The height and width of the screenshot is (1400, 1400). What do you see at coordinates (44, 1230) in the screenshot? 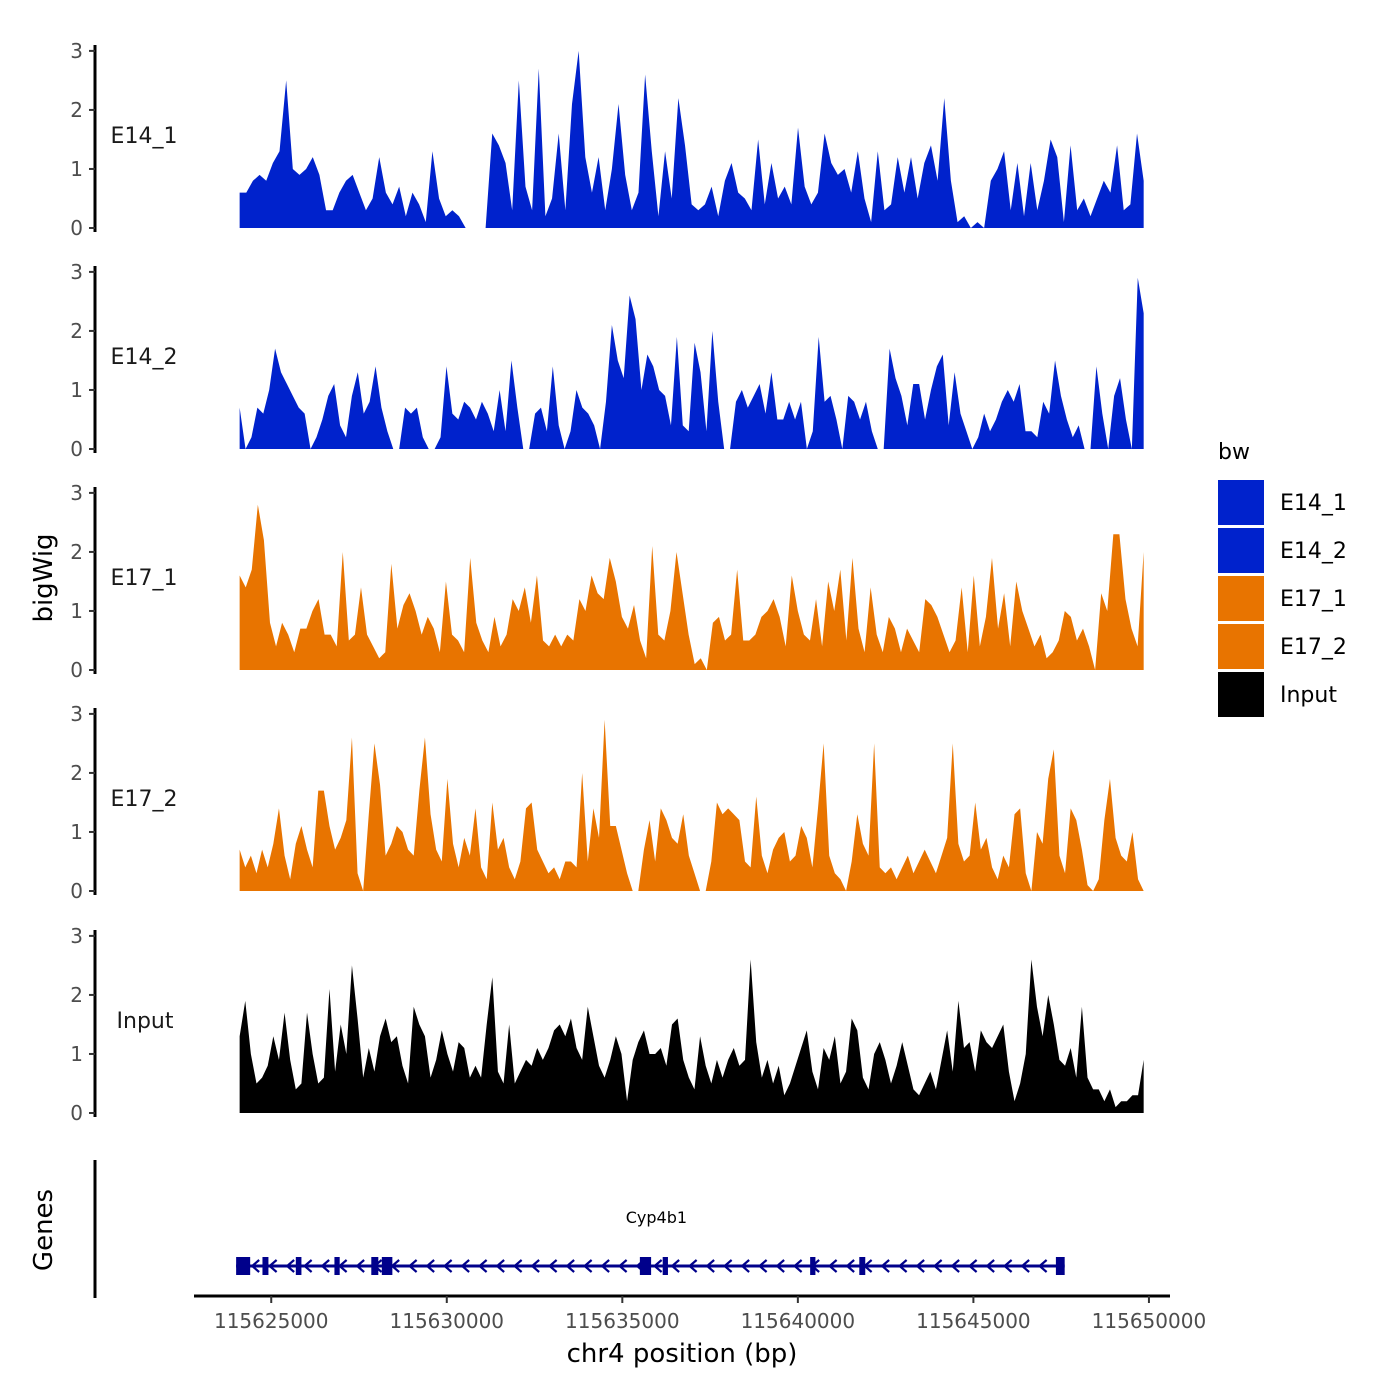
I see `genes-axis-title: Genes` at bounding box center [44, 1230].